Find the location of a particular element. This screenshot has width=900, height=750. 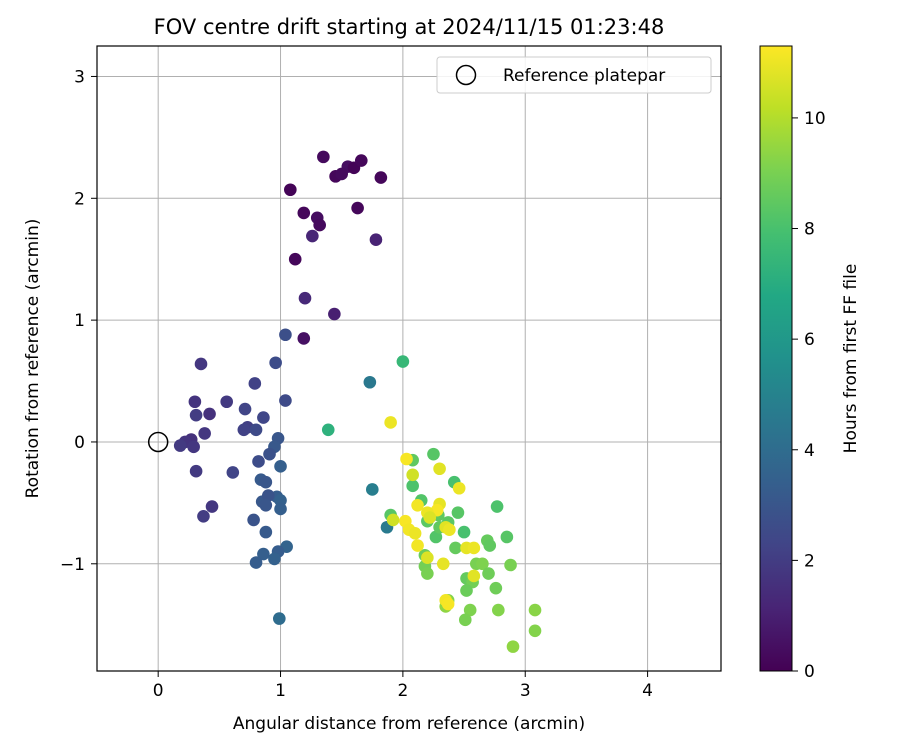

legend-entry-label: Reference platepar is located at coordinates (584, 76).